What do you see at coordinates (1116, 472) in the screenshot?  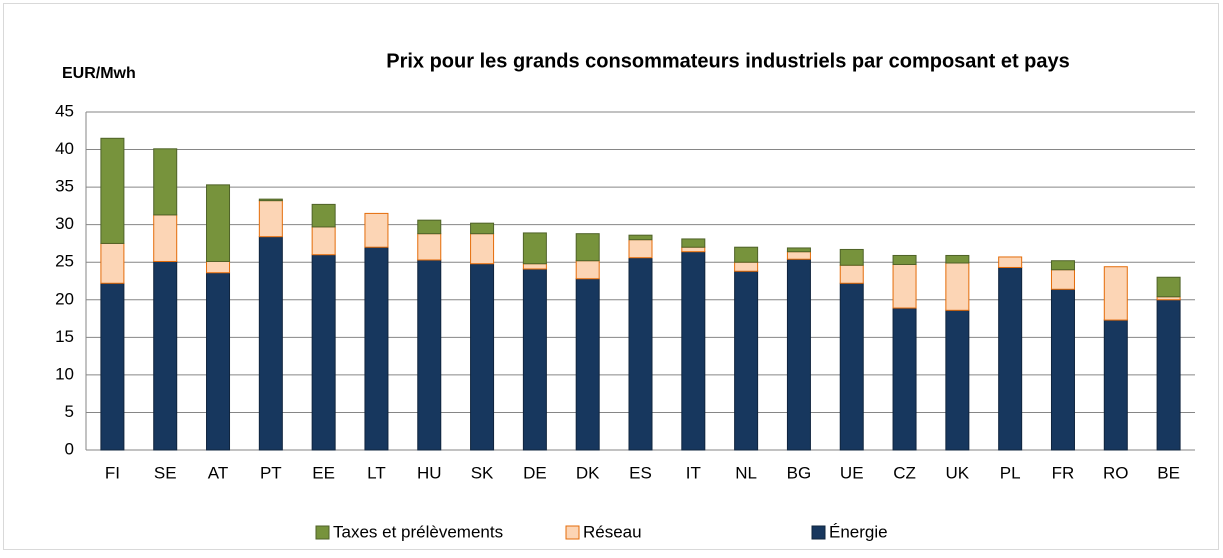 I see `x-tick-label: RO` at bounding box center [1116, 472].